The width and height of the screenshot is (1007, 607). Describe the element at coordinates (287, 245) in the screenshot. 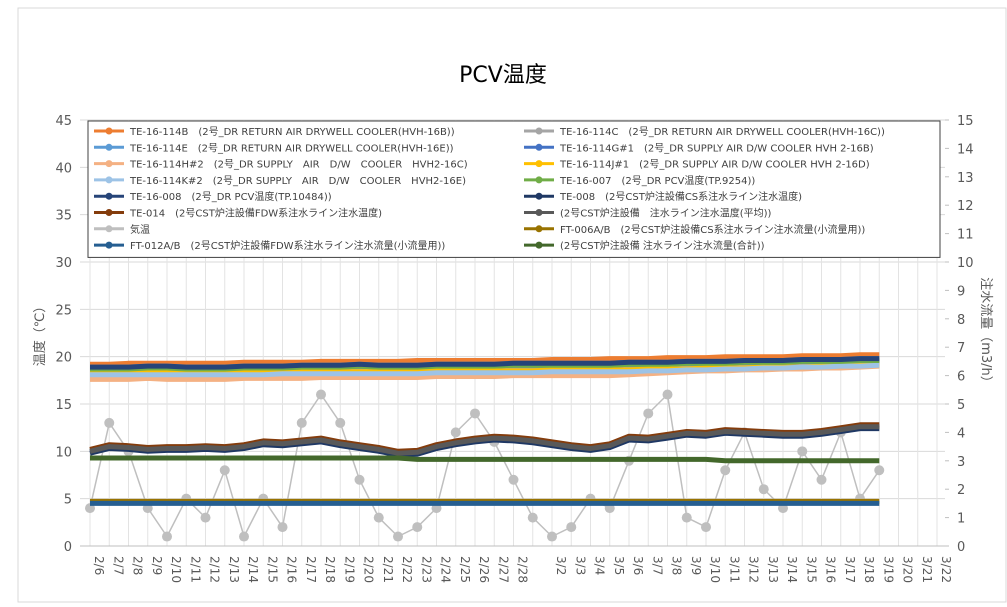

I see `legend-label: FT-012A/B (2号CST炉注設備FDW系注水ライン注水流量(小流量用))` at that location.